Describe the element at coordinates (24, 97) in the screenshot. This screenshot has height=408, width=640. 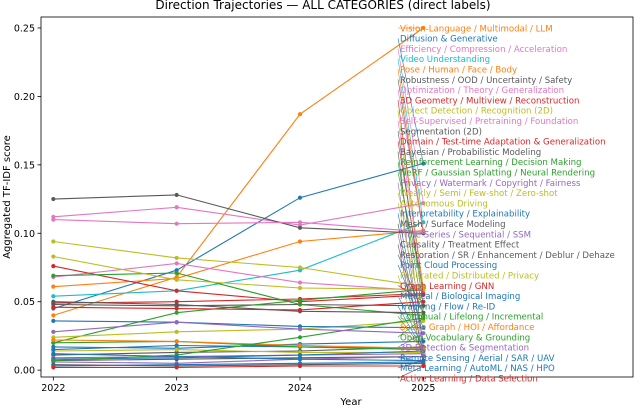
I see `y-tick-label: 0.20` at that location.